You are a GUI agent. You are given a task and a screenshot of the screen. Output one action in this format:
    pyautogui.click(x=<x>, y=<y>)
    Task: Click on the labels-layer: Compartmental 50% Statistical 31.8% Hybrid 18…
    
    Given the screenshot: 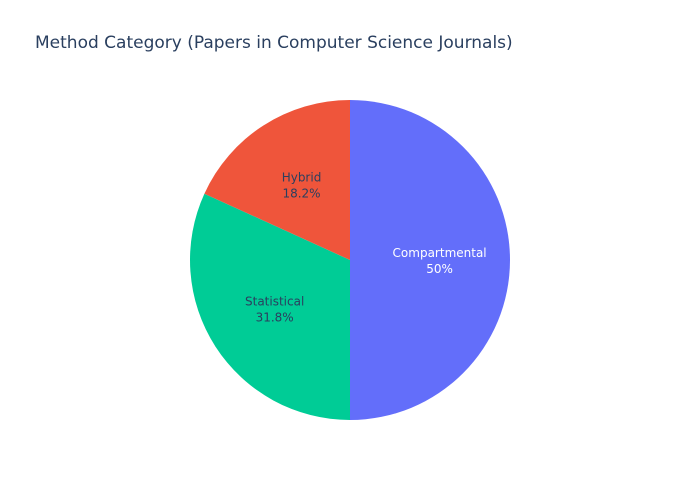 What is the action you would take?
    pyautogui.click(x=366, y=248)
    